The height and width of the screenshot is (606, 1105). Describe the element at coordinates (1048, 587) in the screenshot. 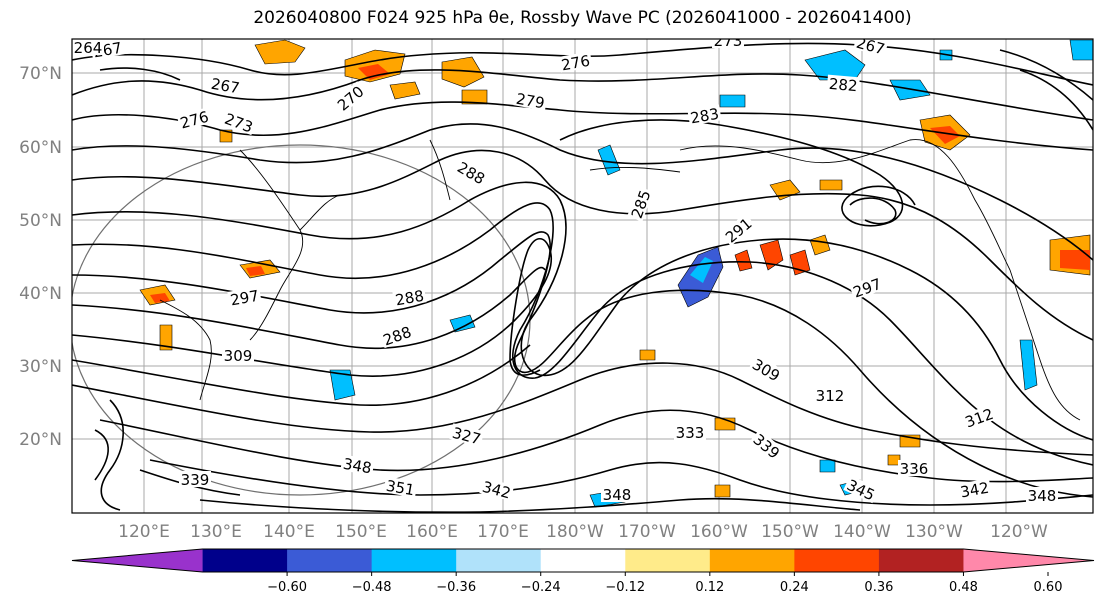

I see `colorbar-tick-label: 0.60` at that location.